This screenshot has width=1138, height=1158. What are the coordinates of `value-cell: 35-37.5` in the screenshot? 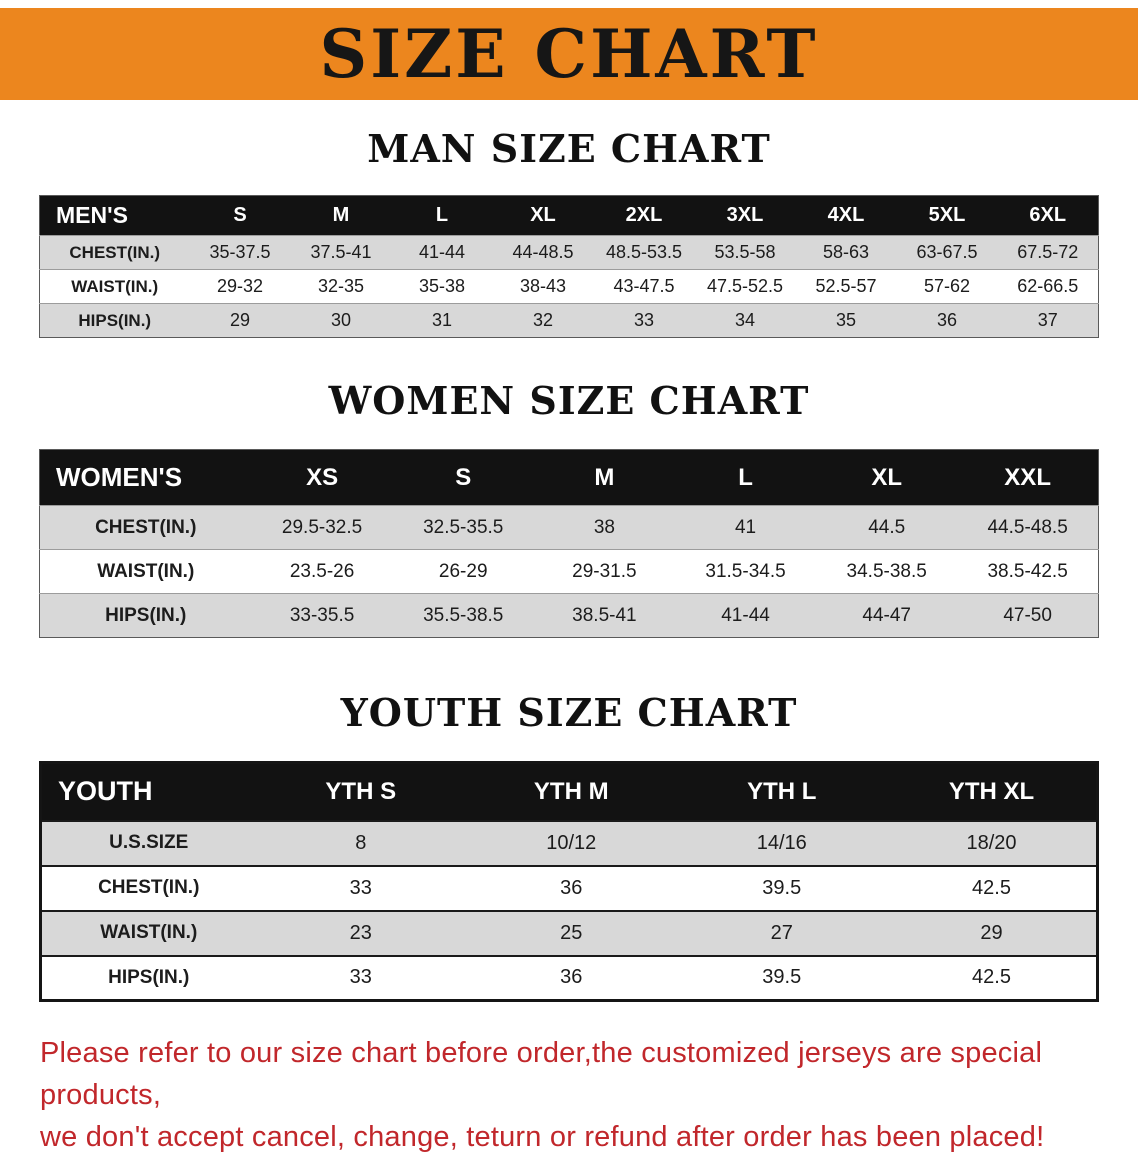 It's located at (240, 252).